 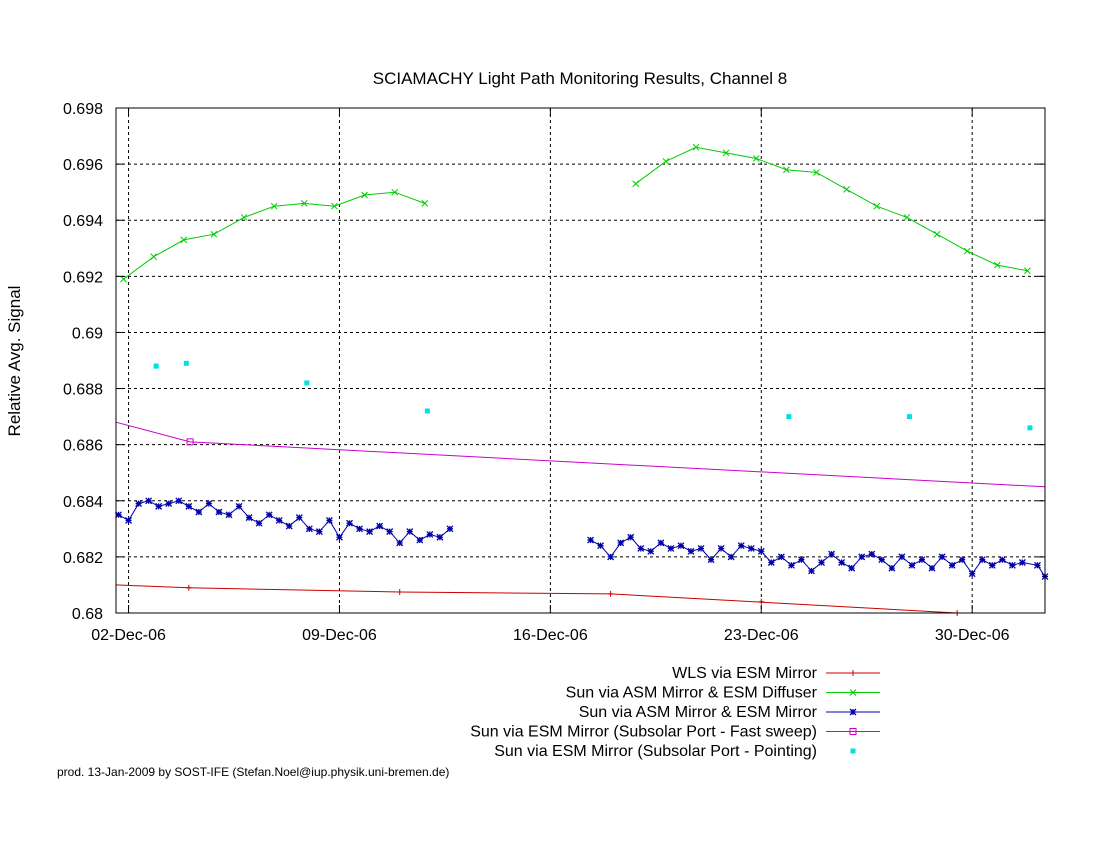 What do you see at coordinates (339, 635) in the screenshot?
I see `x-tick-label: 09-Dec-06` at bounding box center [339, 635].